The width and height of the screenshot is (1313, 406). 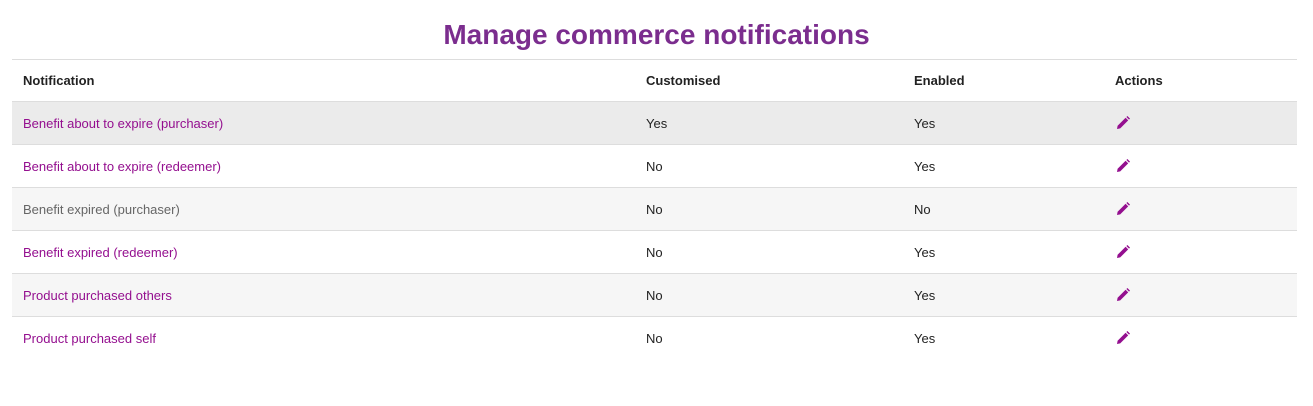 What do you see at coordinates (123, 123) in the screenshot?
I see `notification-link: Benefit about to expire (purchaser)` at bounding box center [123, 123].